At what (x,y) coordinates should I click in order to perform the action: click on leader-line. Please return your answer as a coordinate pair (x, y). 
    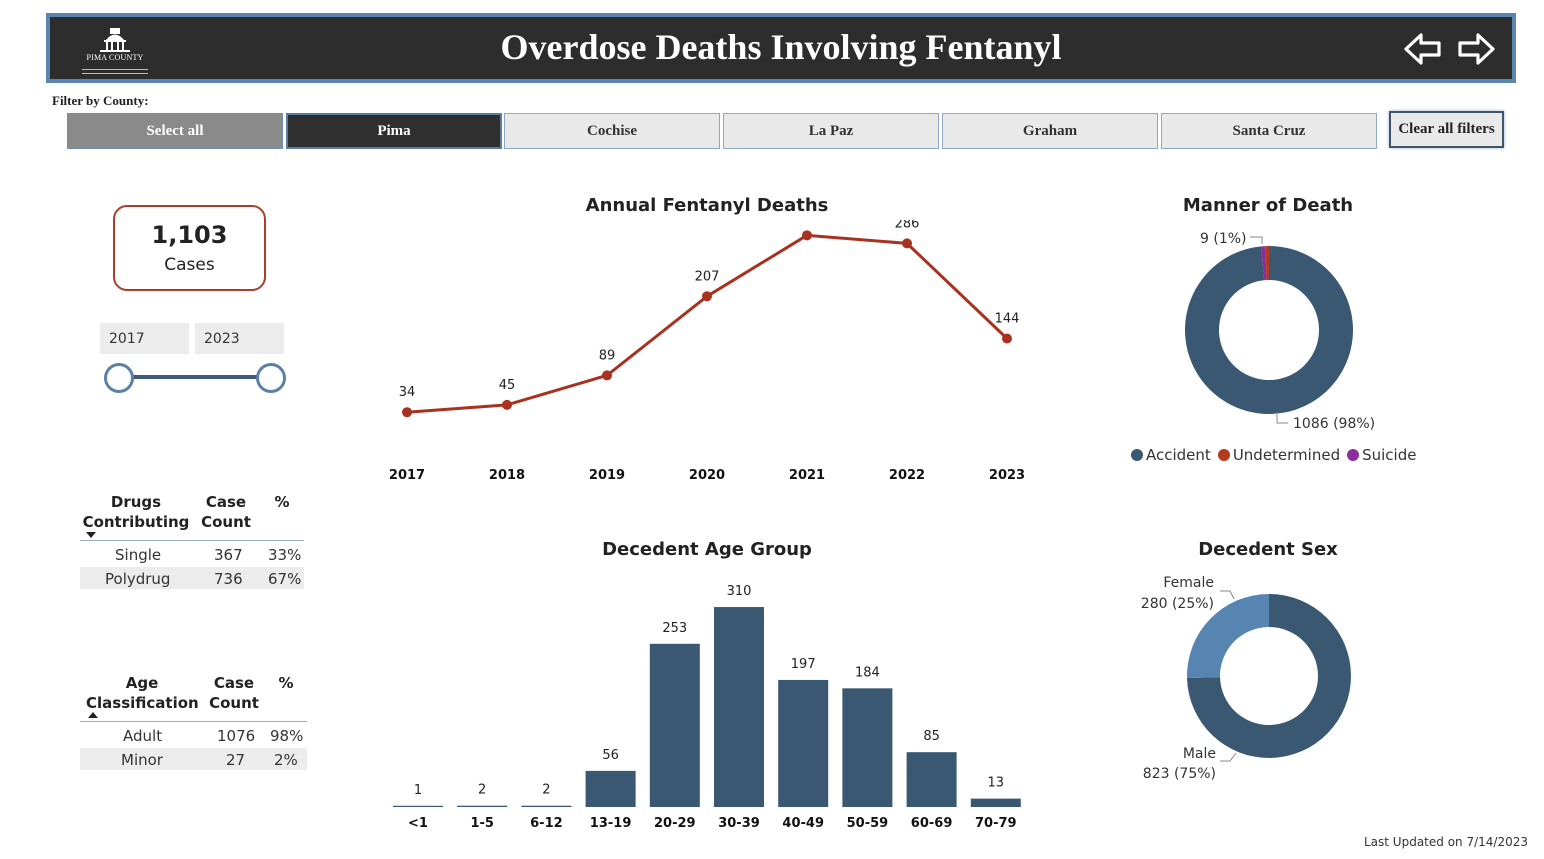
    Looking at the image, I should click on (1256, 240).